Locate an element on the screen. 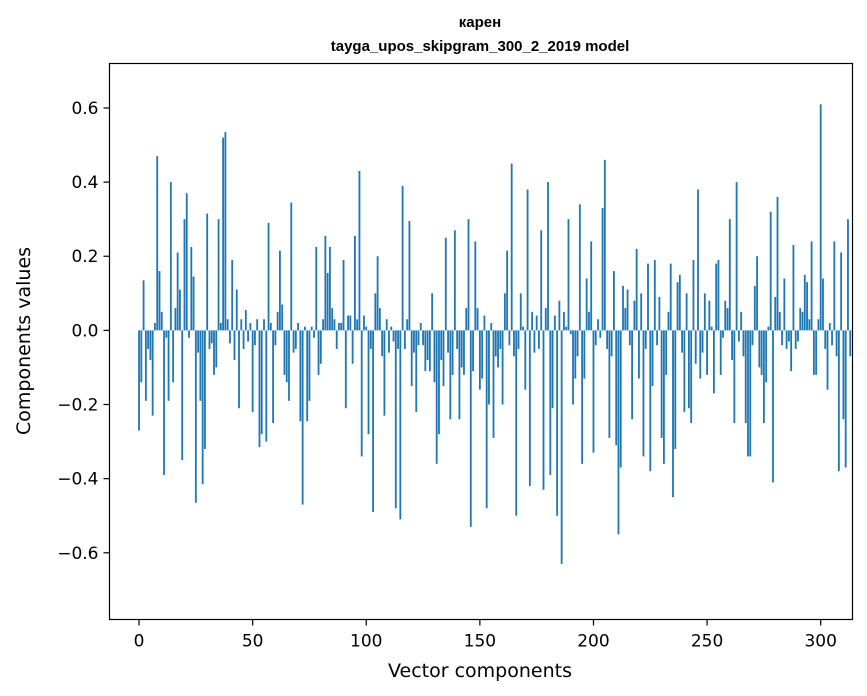 The height and width of the screenshot is (696, 867). x-axis-ticks: 0 50 100 150 200 250 300 is located at coordinates (485, 635).